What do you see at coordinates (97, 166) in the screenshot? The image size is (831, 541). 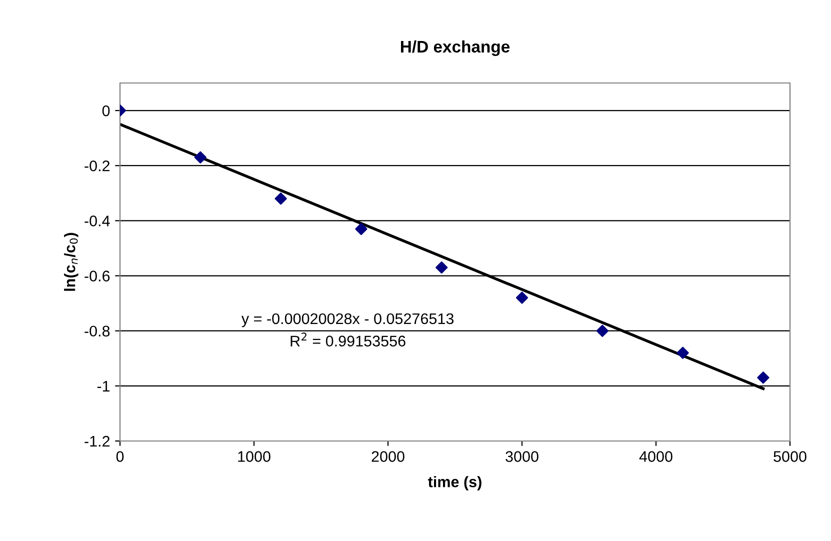 I see `y-tick-label: -0.2` at bounding box center [97, 166].